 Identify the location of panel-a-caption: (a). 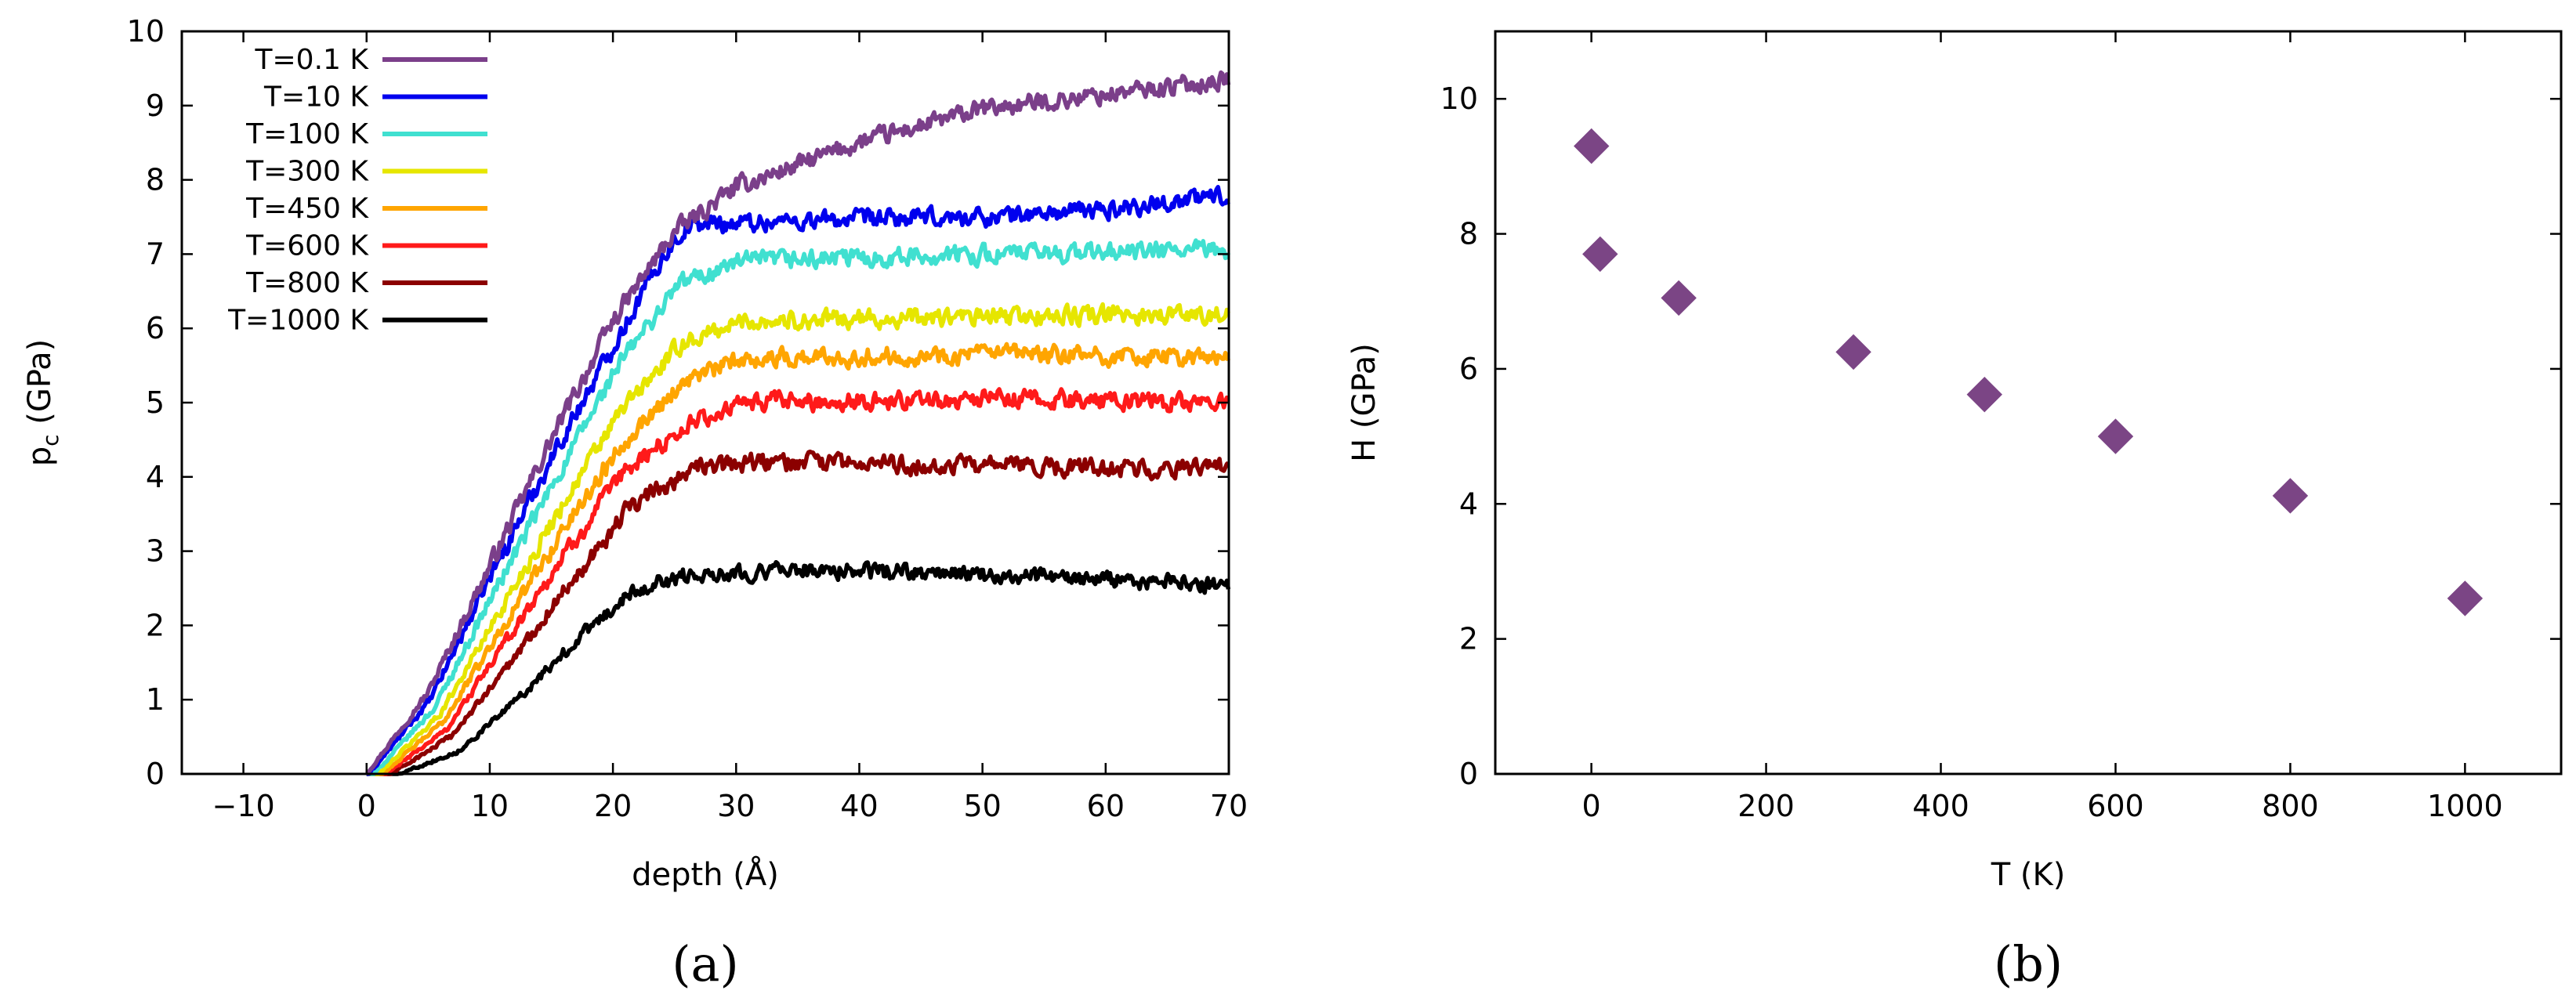
(705, 963).